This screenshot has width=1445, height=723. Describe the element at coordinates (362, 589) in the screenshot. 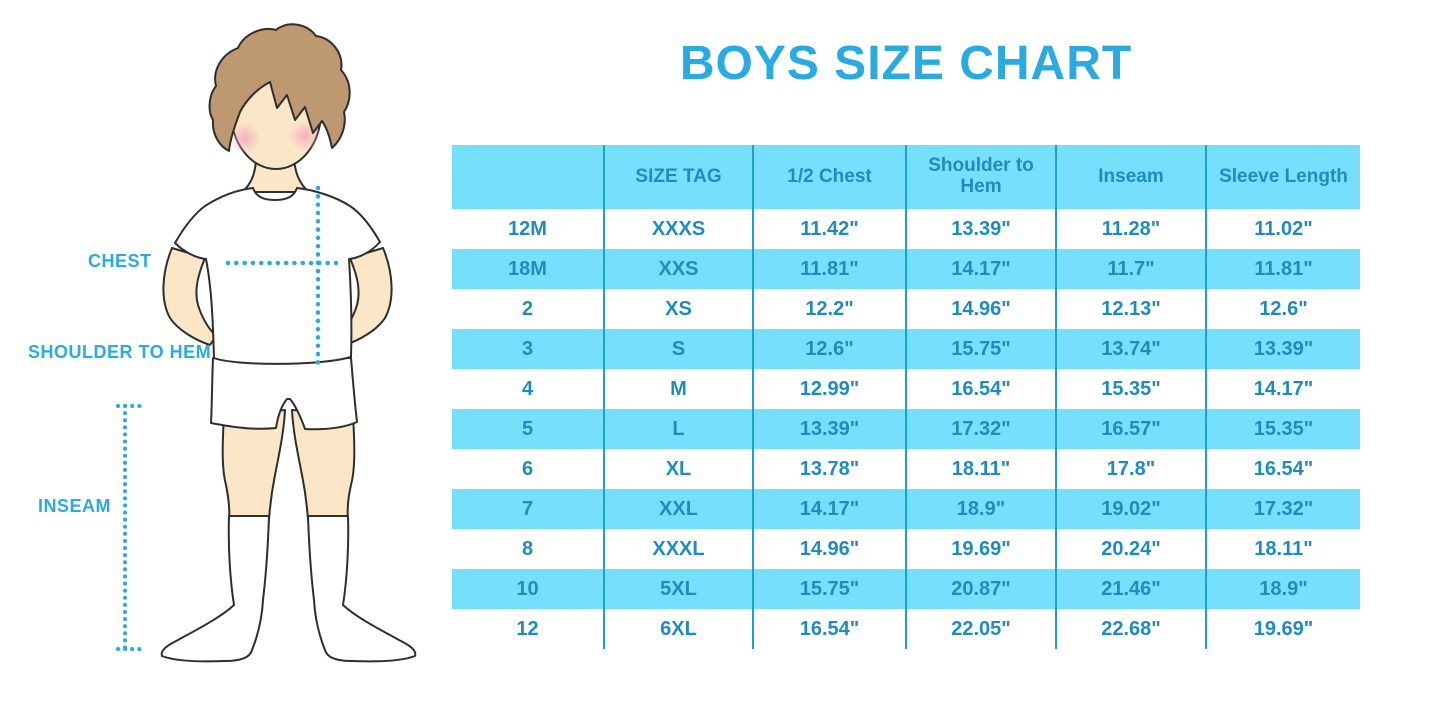

I see `boy-sock-right` at that location.